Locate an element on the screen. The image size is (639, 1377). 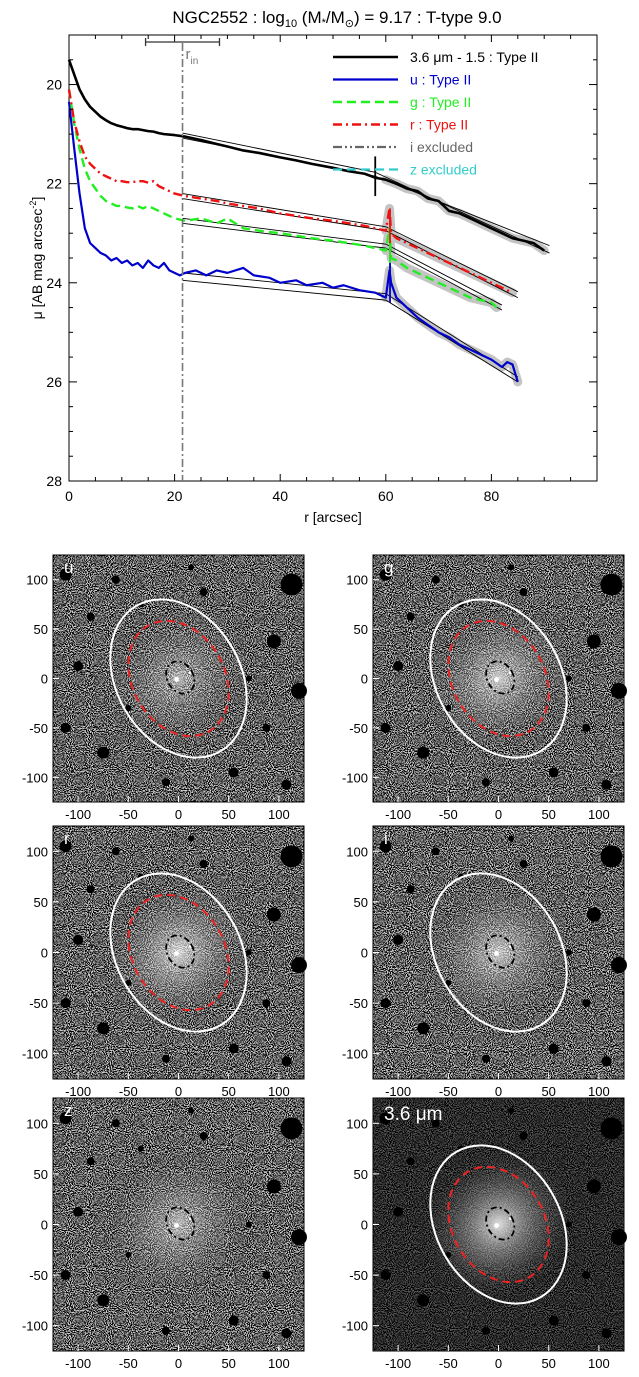
break-ellipse is located at coordinates (178, 678).